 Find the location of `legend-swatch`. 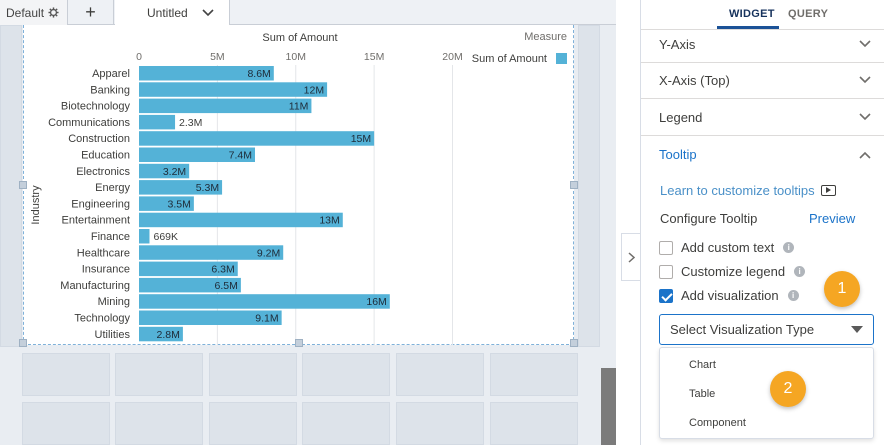

legend-swatch is located at coordinates (561, 58).